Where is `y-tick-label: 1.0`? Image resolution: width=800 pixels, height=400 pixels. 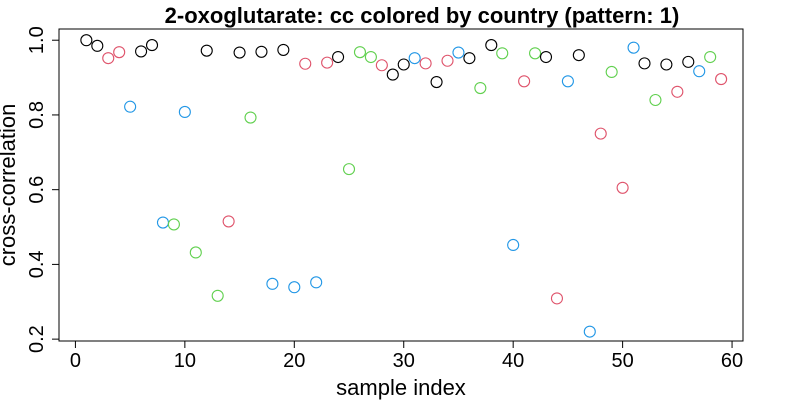 y-tick-label: 1.0 is located at coordinates (37, 40).